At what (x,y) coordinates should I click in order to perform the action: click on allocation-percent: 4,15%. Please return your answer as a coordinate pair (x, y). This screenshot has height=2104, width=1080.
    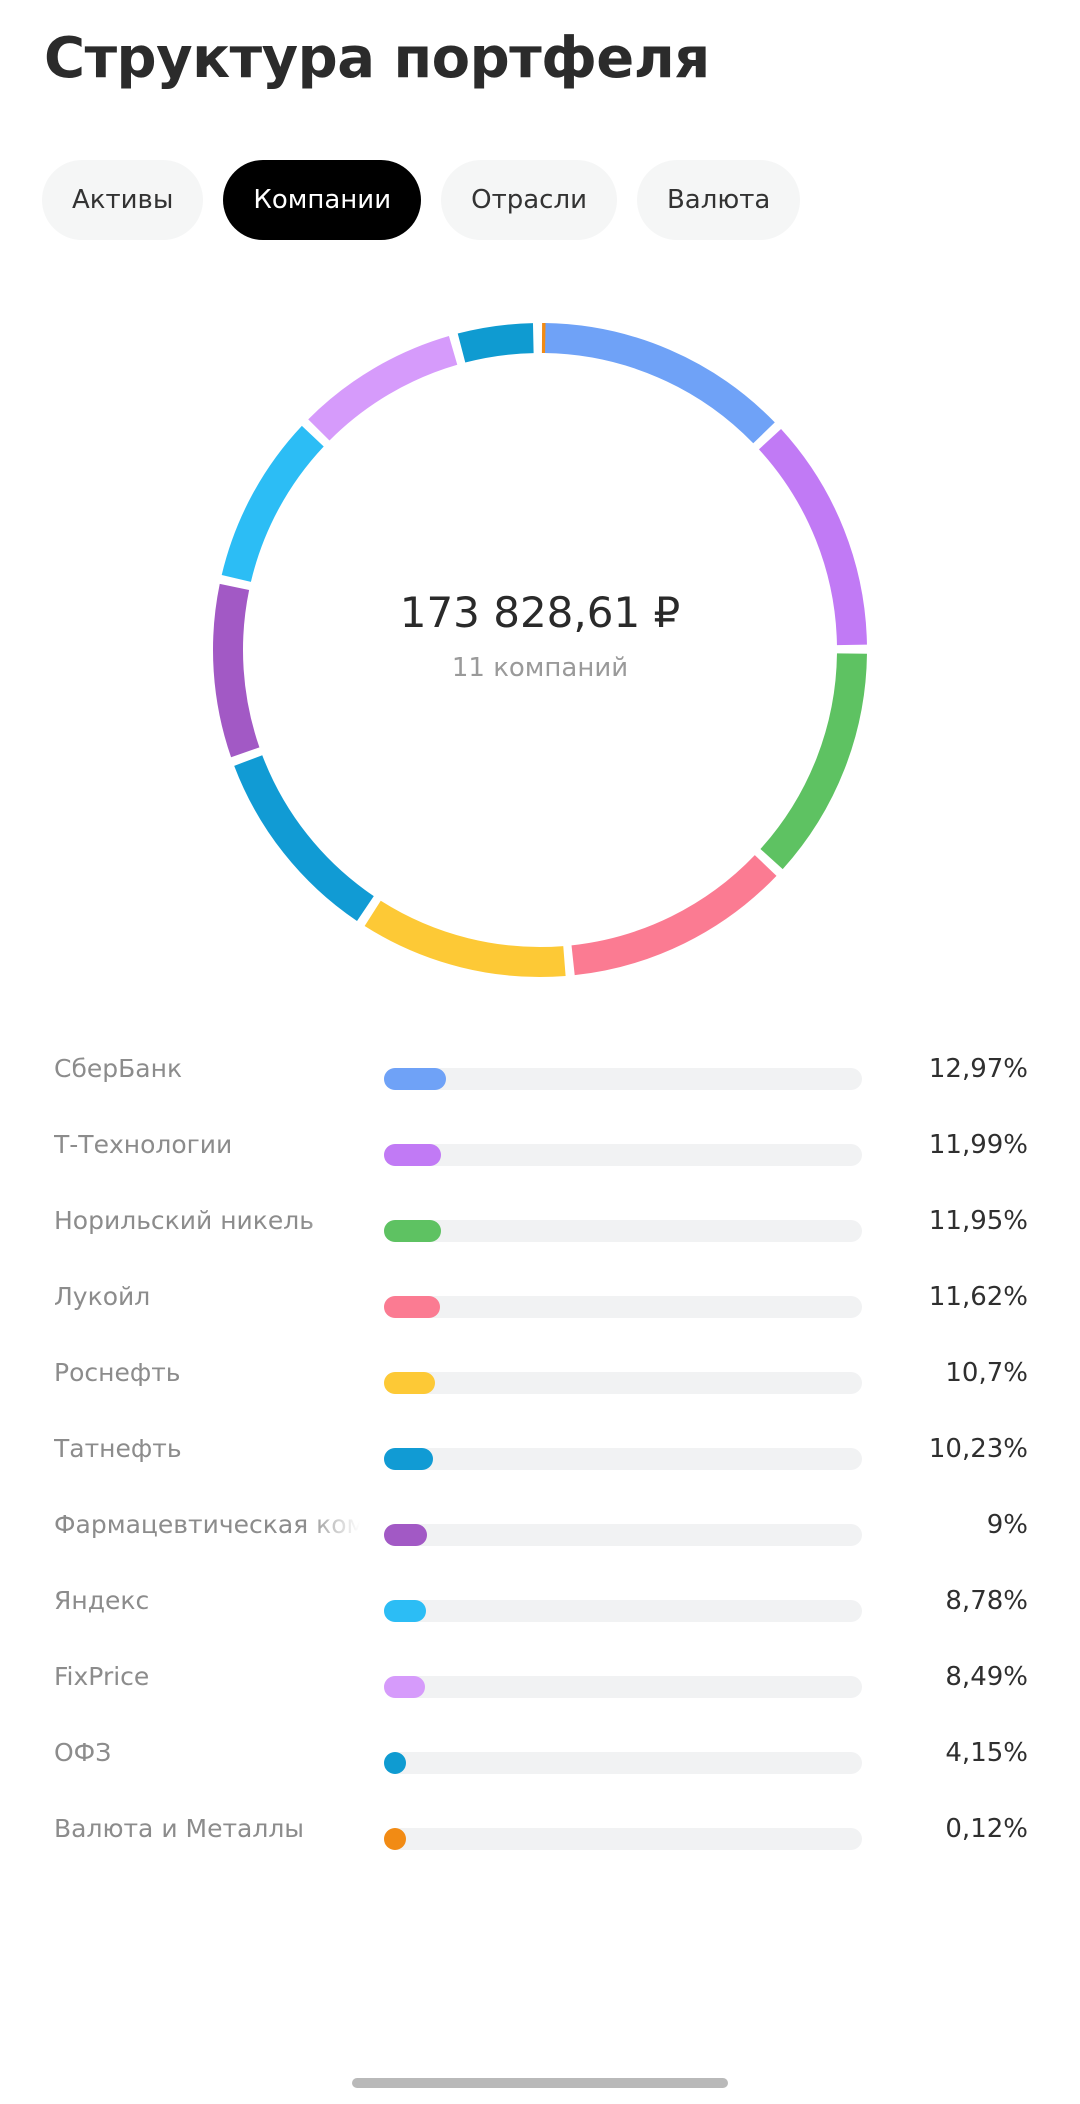
    Looking at the image, I should click on (986, 1753).